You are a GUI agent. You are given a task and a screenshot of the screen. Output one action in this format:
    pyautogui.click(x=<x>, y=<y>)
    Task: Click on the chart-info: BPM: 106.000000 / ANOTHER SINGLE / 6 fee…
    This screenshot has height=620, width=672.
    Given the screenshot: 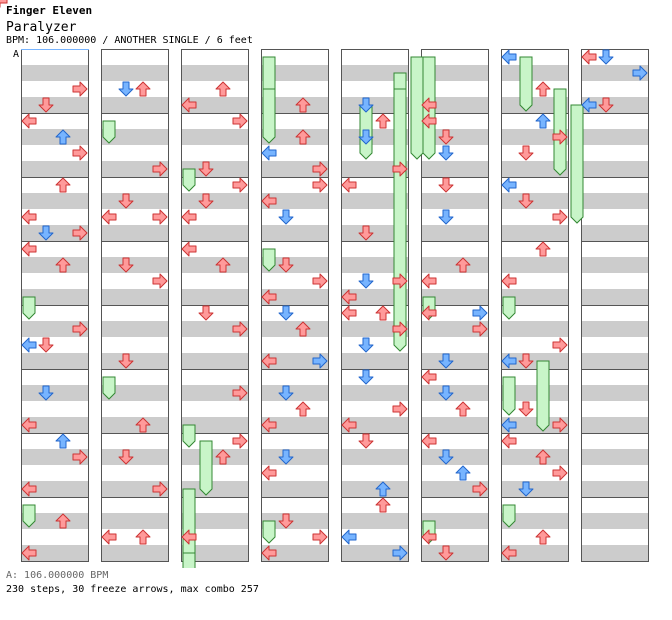 What is the action you would take?
    pyautogui.click(x=129, y=40)
    